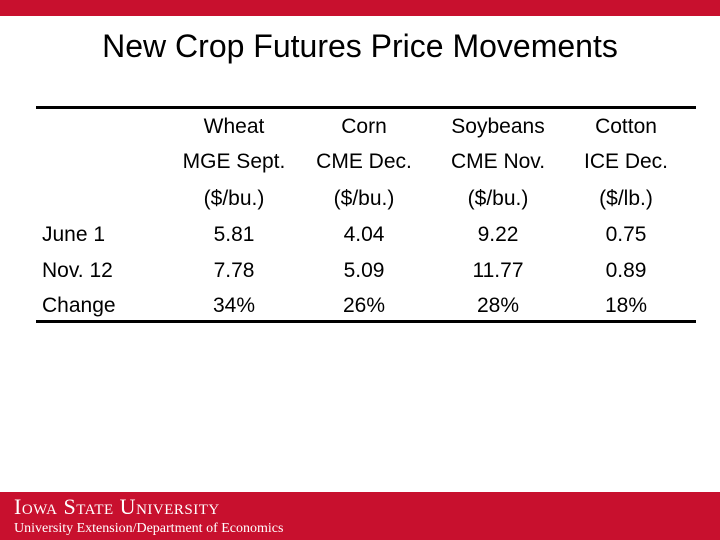 The height and width of the screenshot is (540, 720). What do you see at coordinates (626, 126) in the screenshot?
I see `column-header-commodity: Cotton` at bounding box center [626, 126].